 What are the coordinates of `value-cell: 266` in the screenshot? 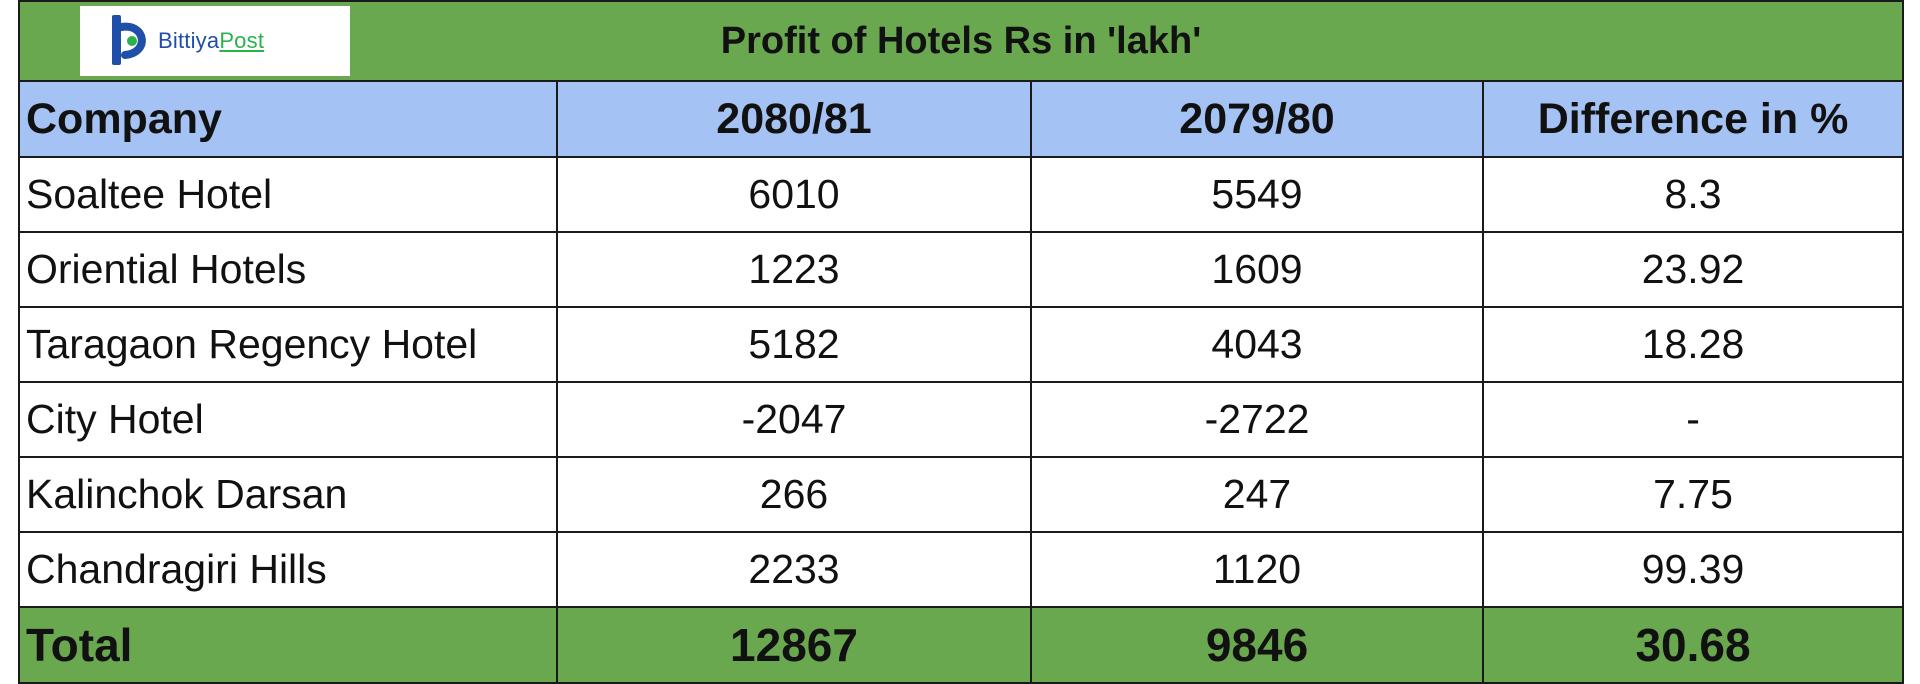 It's located at (794, 494).